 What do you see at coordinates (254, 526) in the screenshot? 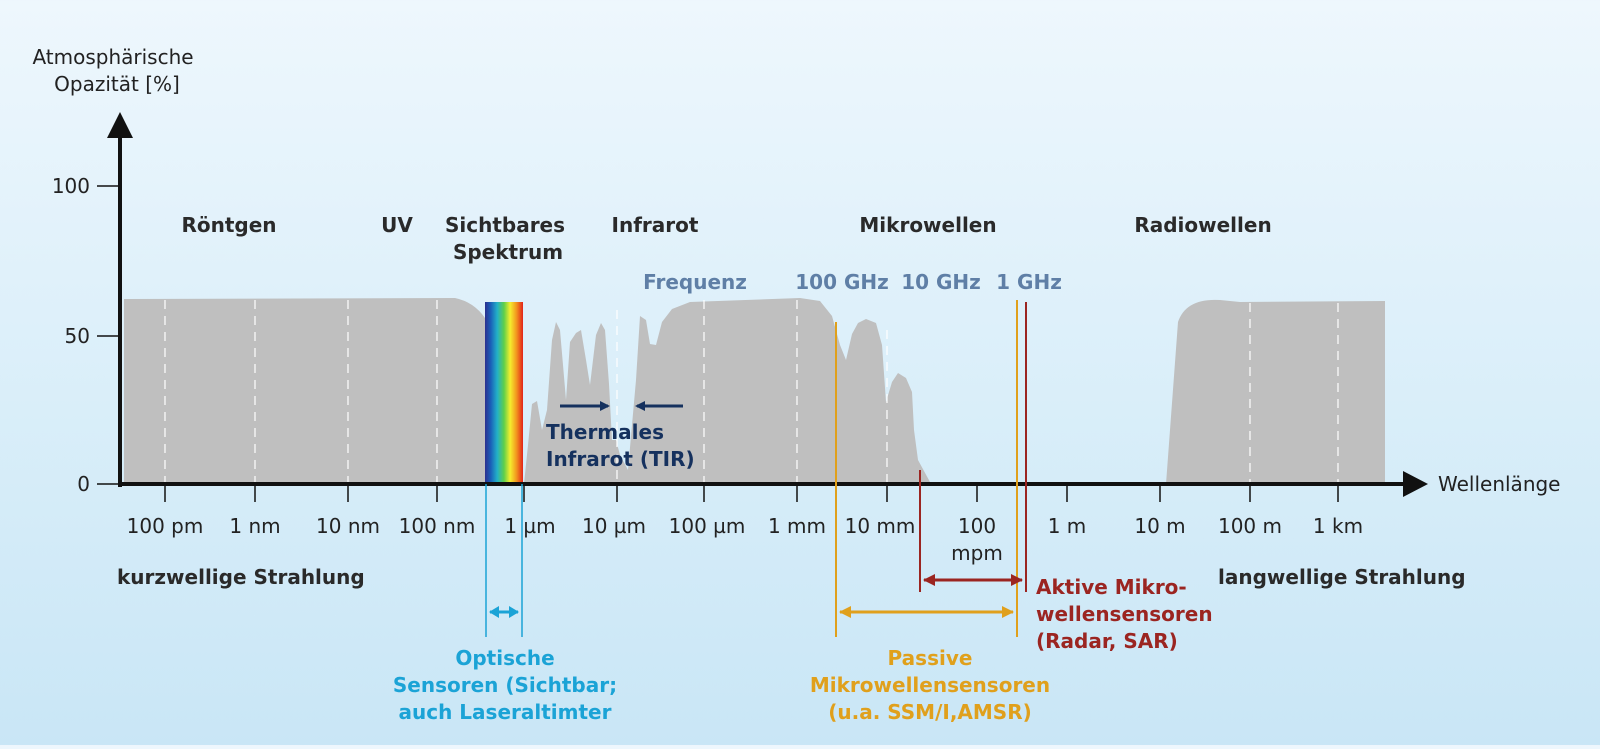
I see `x-tick-label-1nm: 1 nm` at bounding box center [254, 526].